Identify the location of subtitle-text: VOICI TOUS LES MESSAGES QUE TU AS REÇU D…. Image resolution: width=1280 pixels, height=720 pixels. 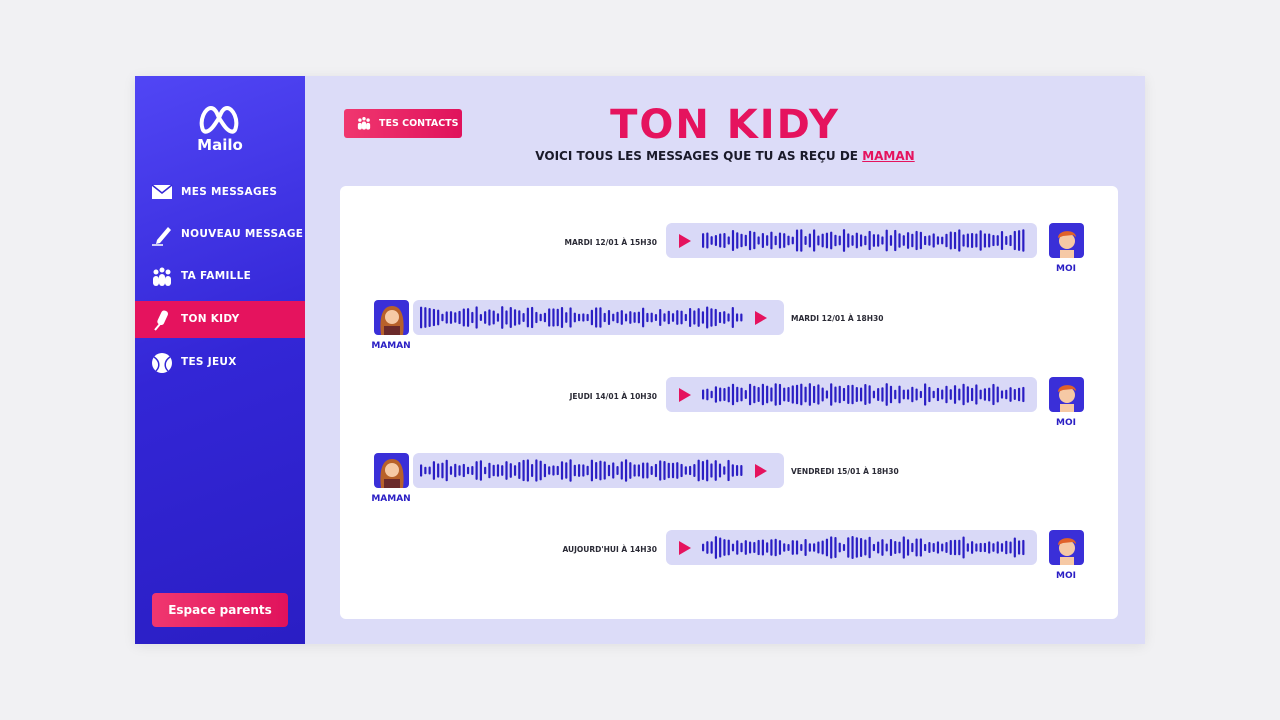
(697, 156).